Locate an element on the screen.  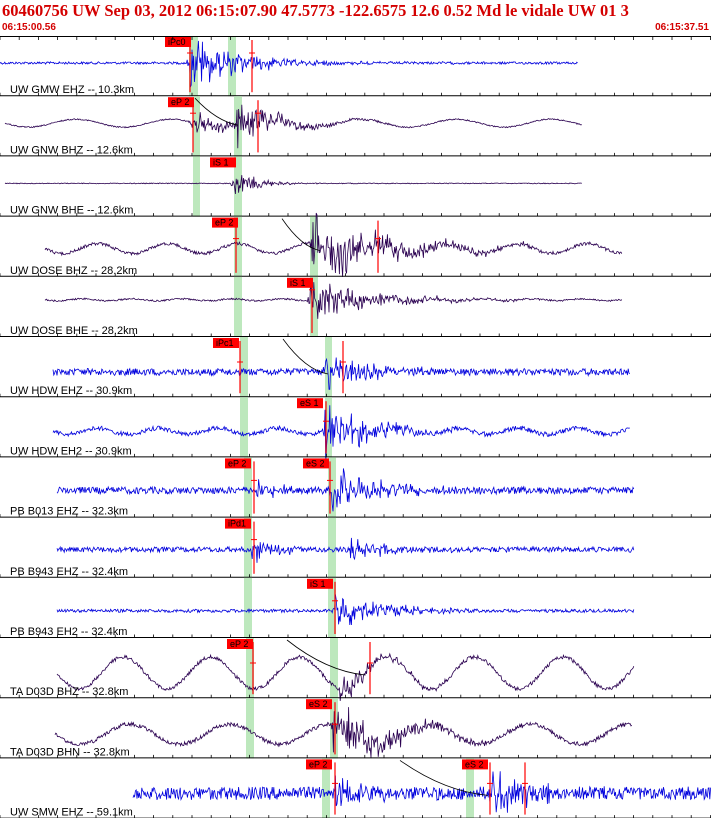
station-label: PB B013 EHZ -- 32.3km is located at coordinates (69, 512).